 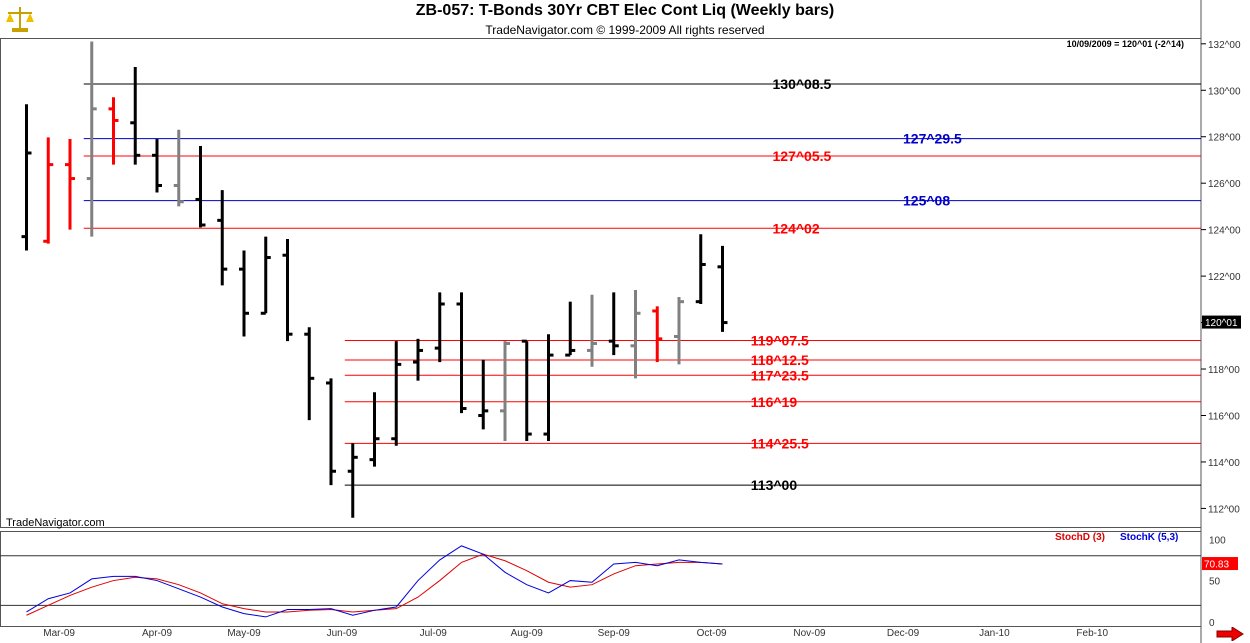 What do you see at coordinates (1224, 138) in the screenshot?
I see `price-tick-label: 128^00` at bounding box center [1224, 138].